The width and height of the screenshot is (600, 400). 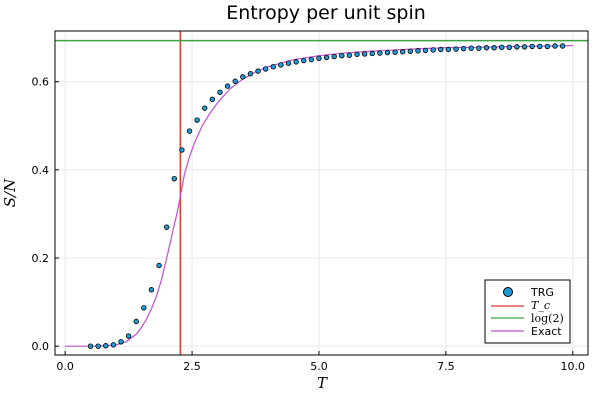 I want to click on legend: TRG T_c log(2) Exact, so click(x=527, y=311).